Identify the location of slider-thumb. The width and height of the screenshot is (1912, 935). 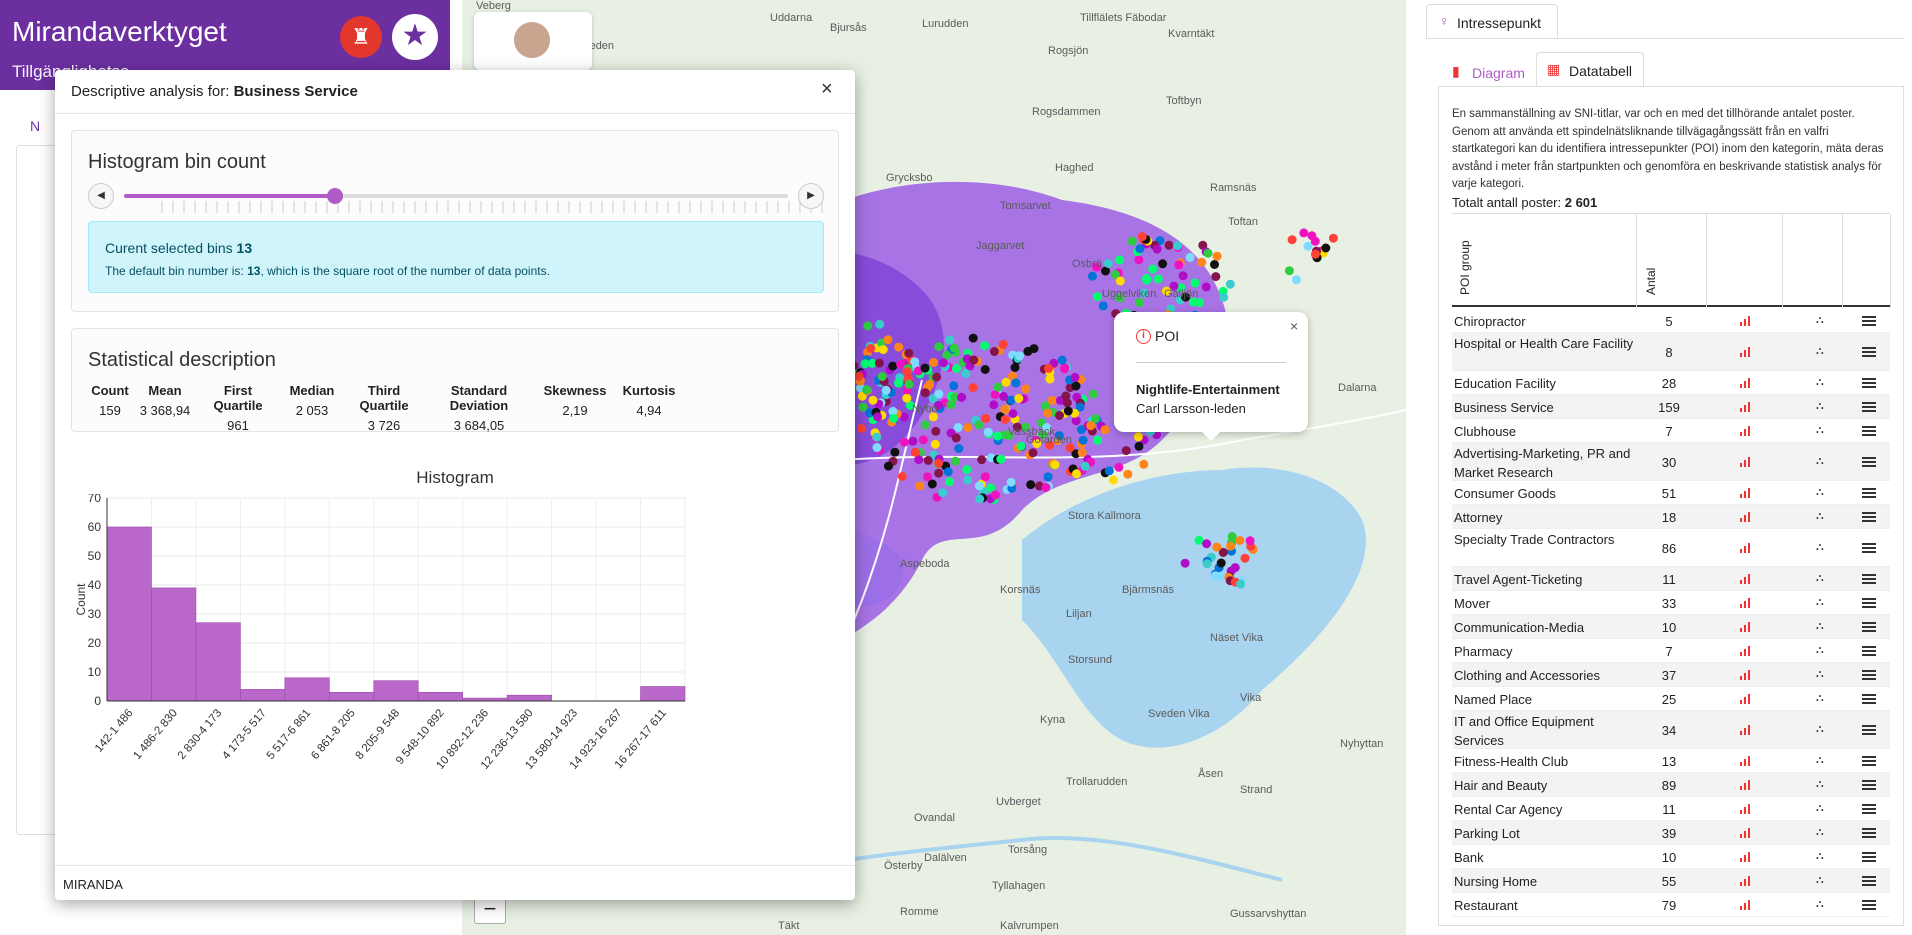
(335, 196).